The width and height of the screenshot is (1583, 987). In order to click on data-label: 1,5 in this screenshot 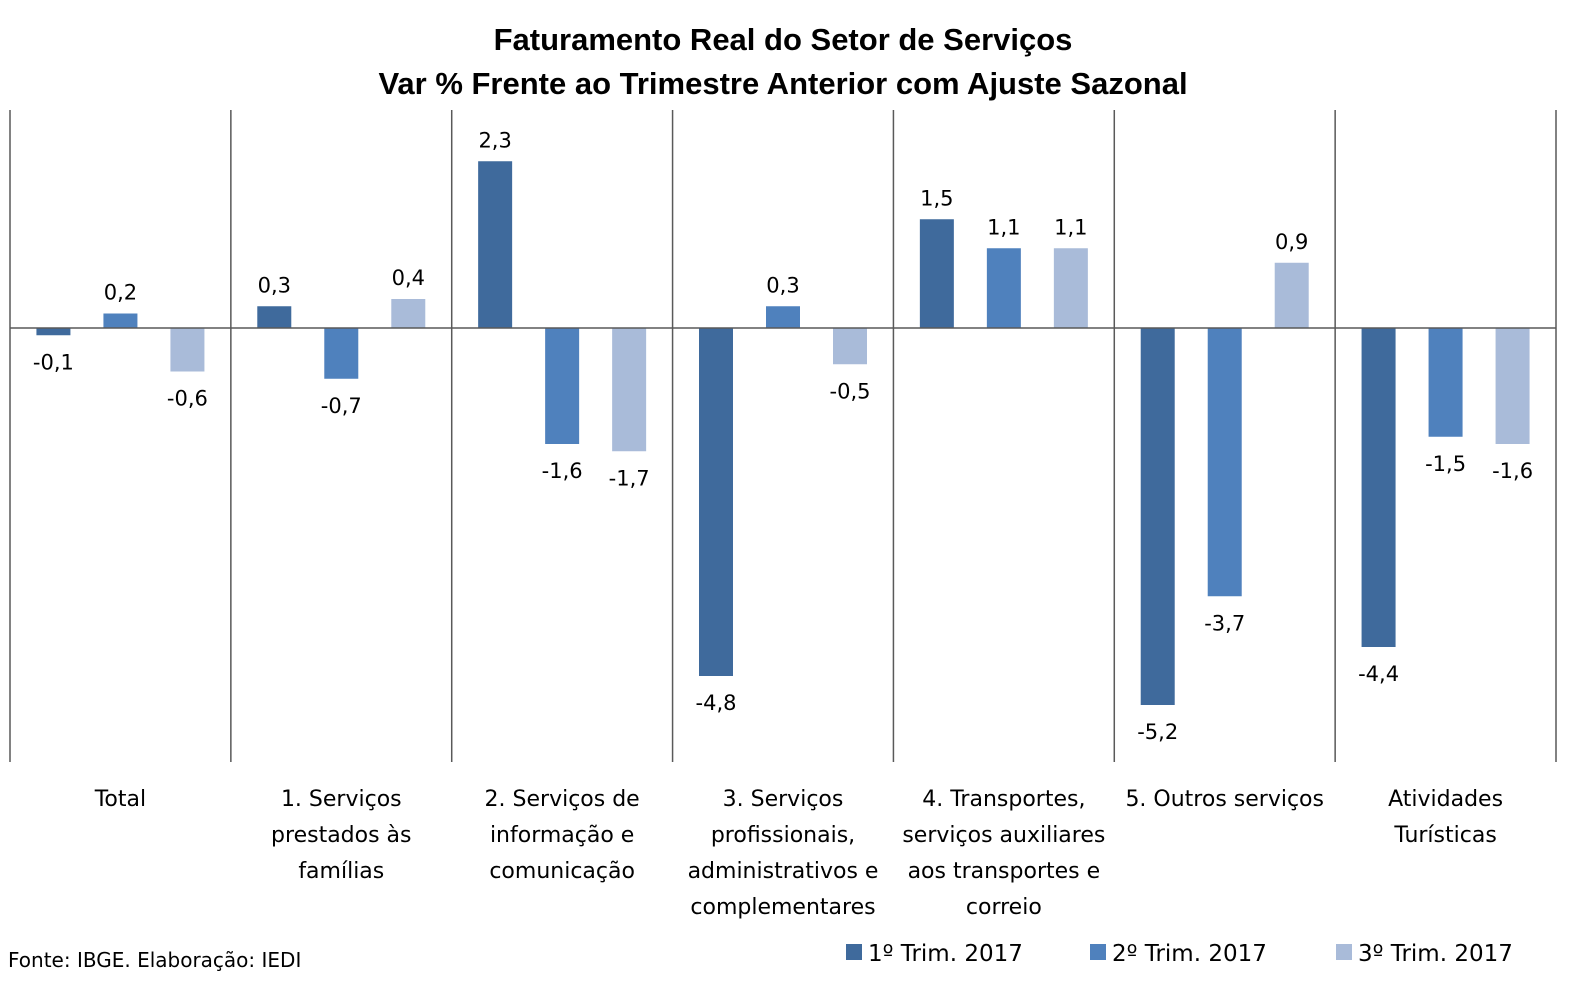, I will do `click(936, 198)`.